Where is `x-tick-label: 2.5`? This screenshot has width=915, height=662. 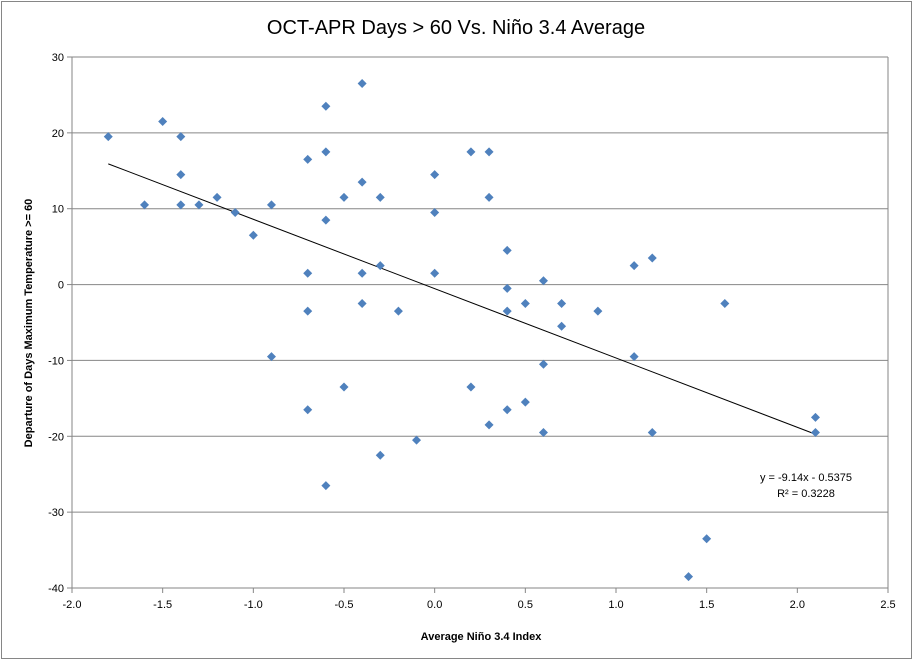 x-tick-label: 2.5 is located at coordinates (887, 605).